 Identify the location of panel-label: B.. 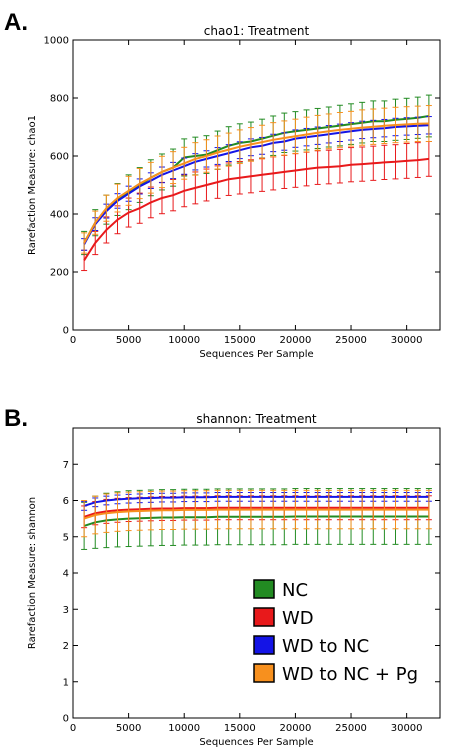
(16, 418).